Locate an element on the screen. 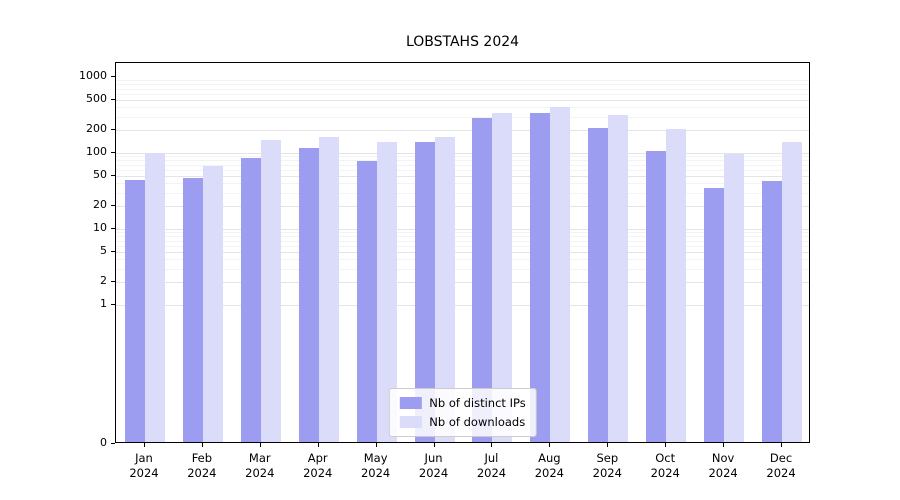  legend-label-downloads: Nb of downloads is located at coordinates (477, 422).